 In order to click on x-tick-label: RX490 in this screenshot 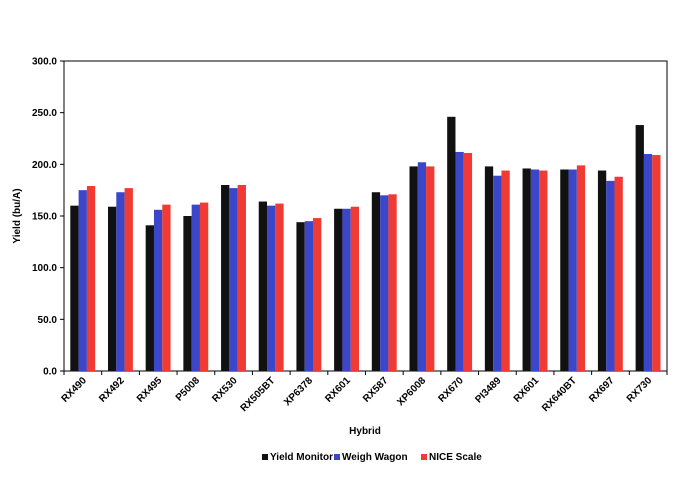, I will do `click(75, 390)`.